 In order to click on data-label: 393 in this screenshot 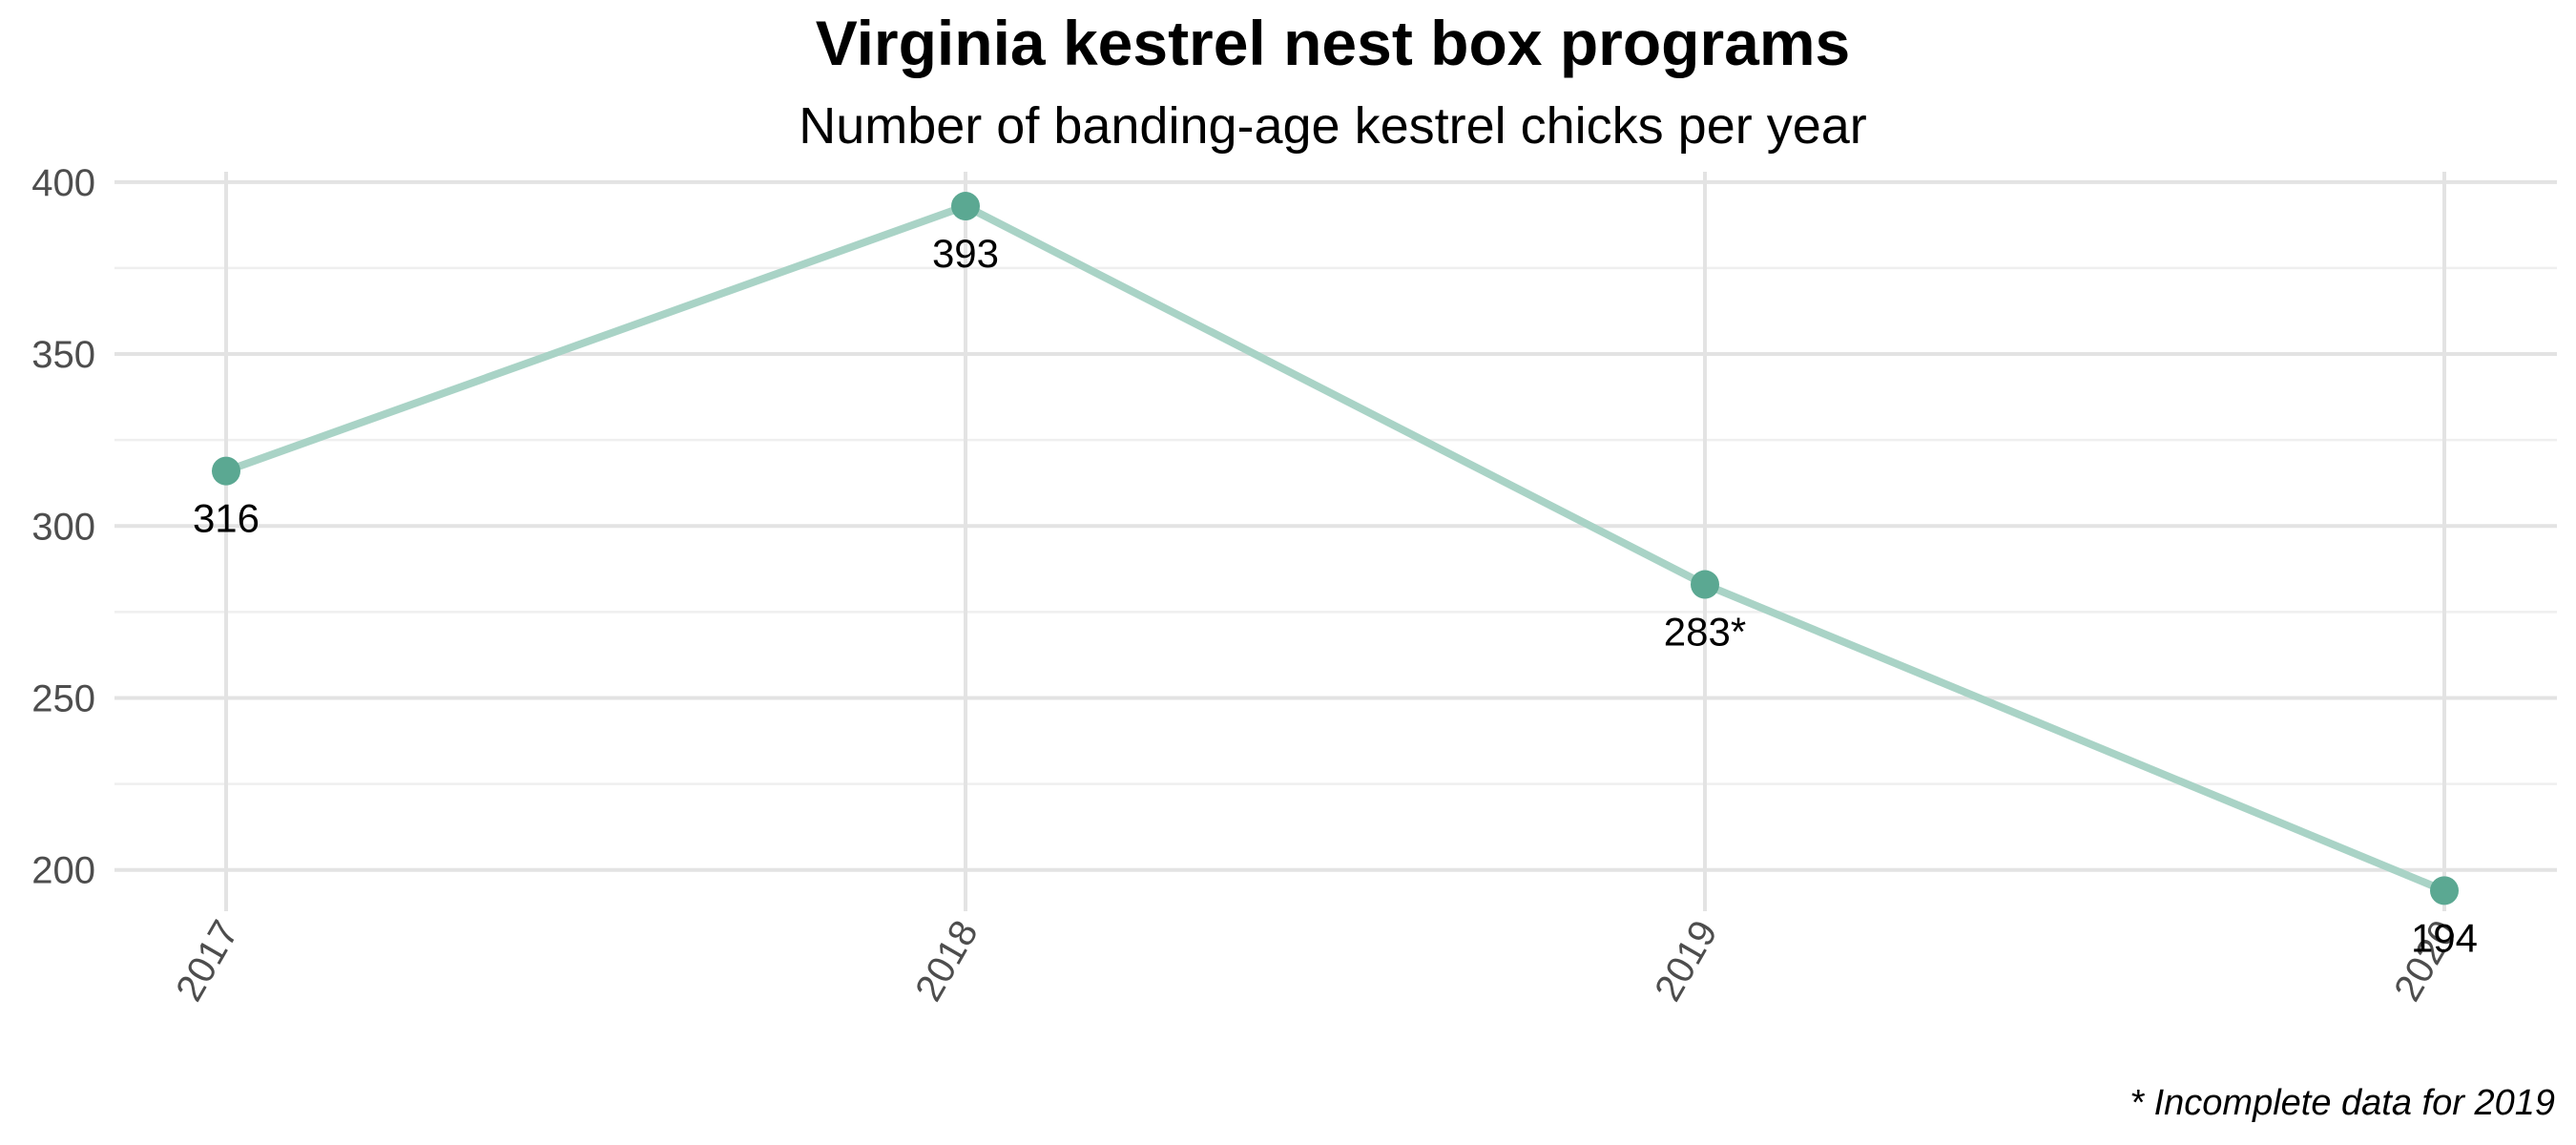, I will do `click(965, 254)`.